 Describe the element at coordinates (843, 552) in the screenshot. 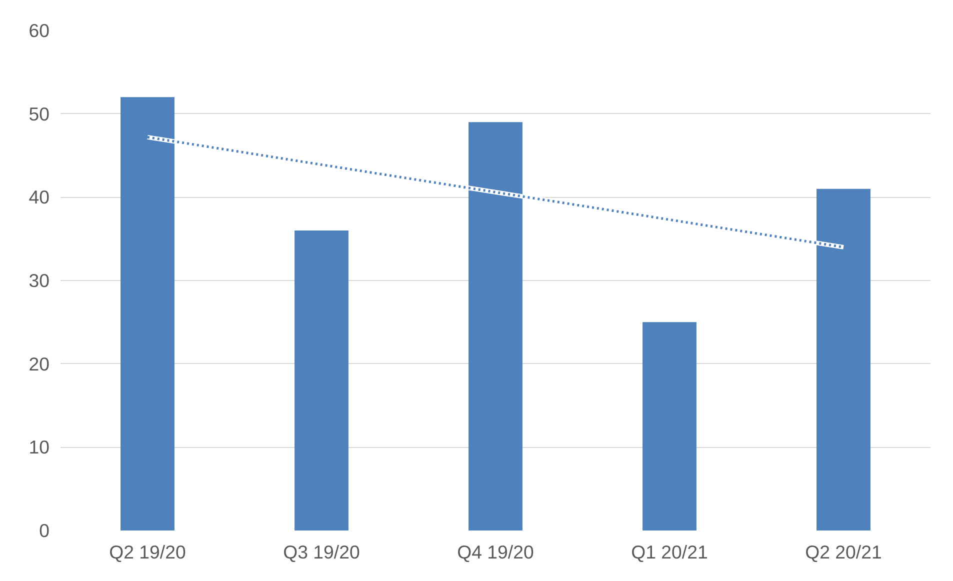

I see `x-tick-label: Q2 20/21` at that location.